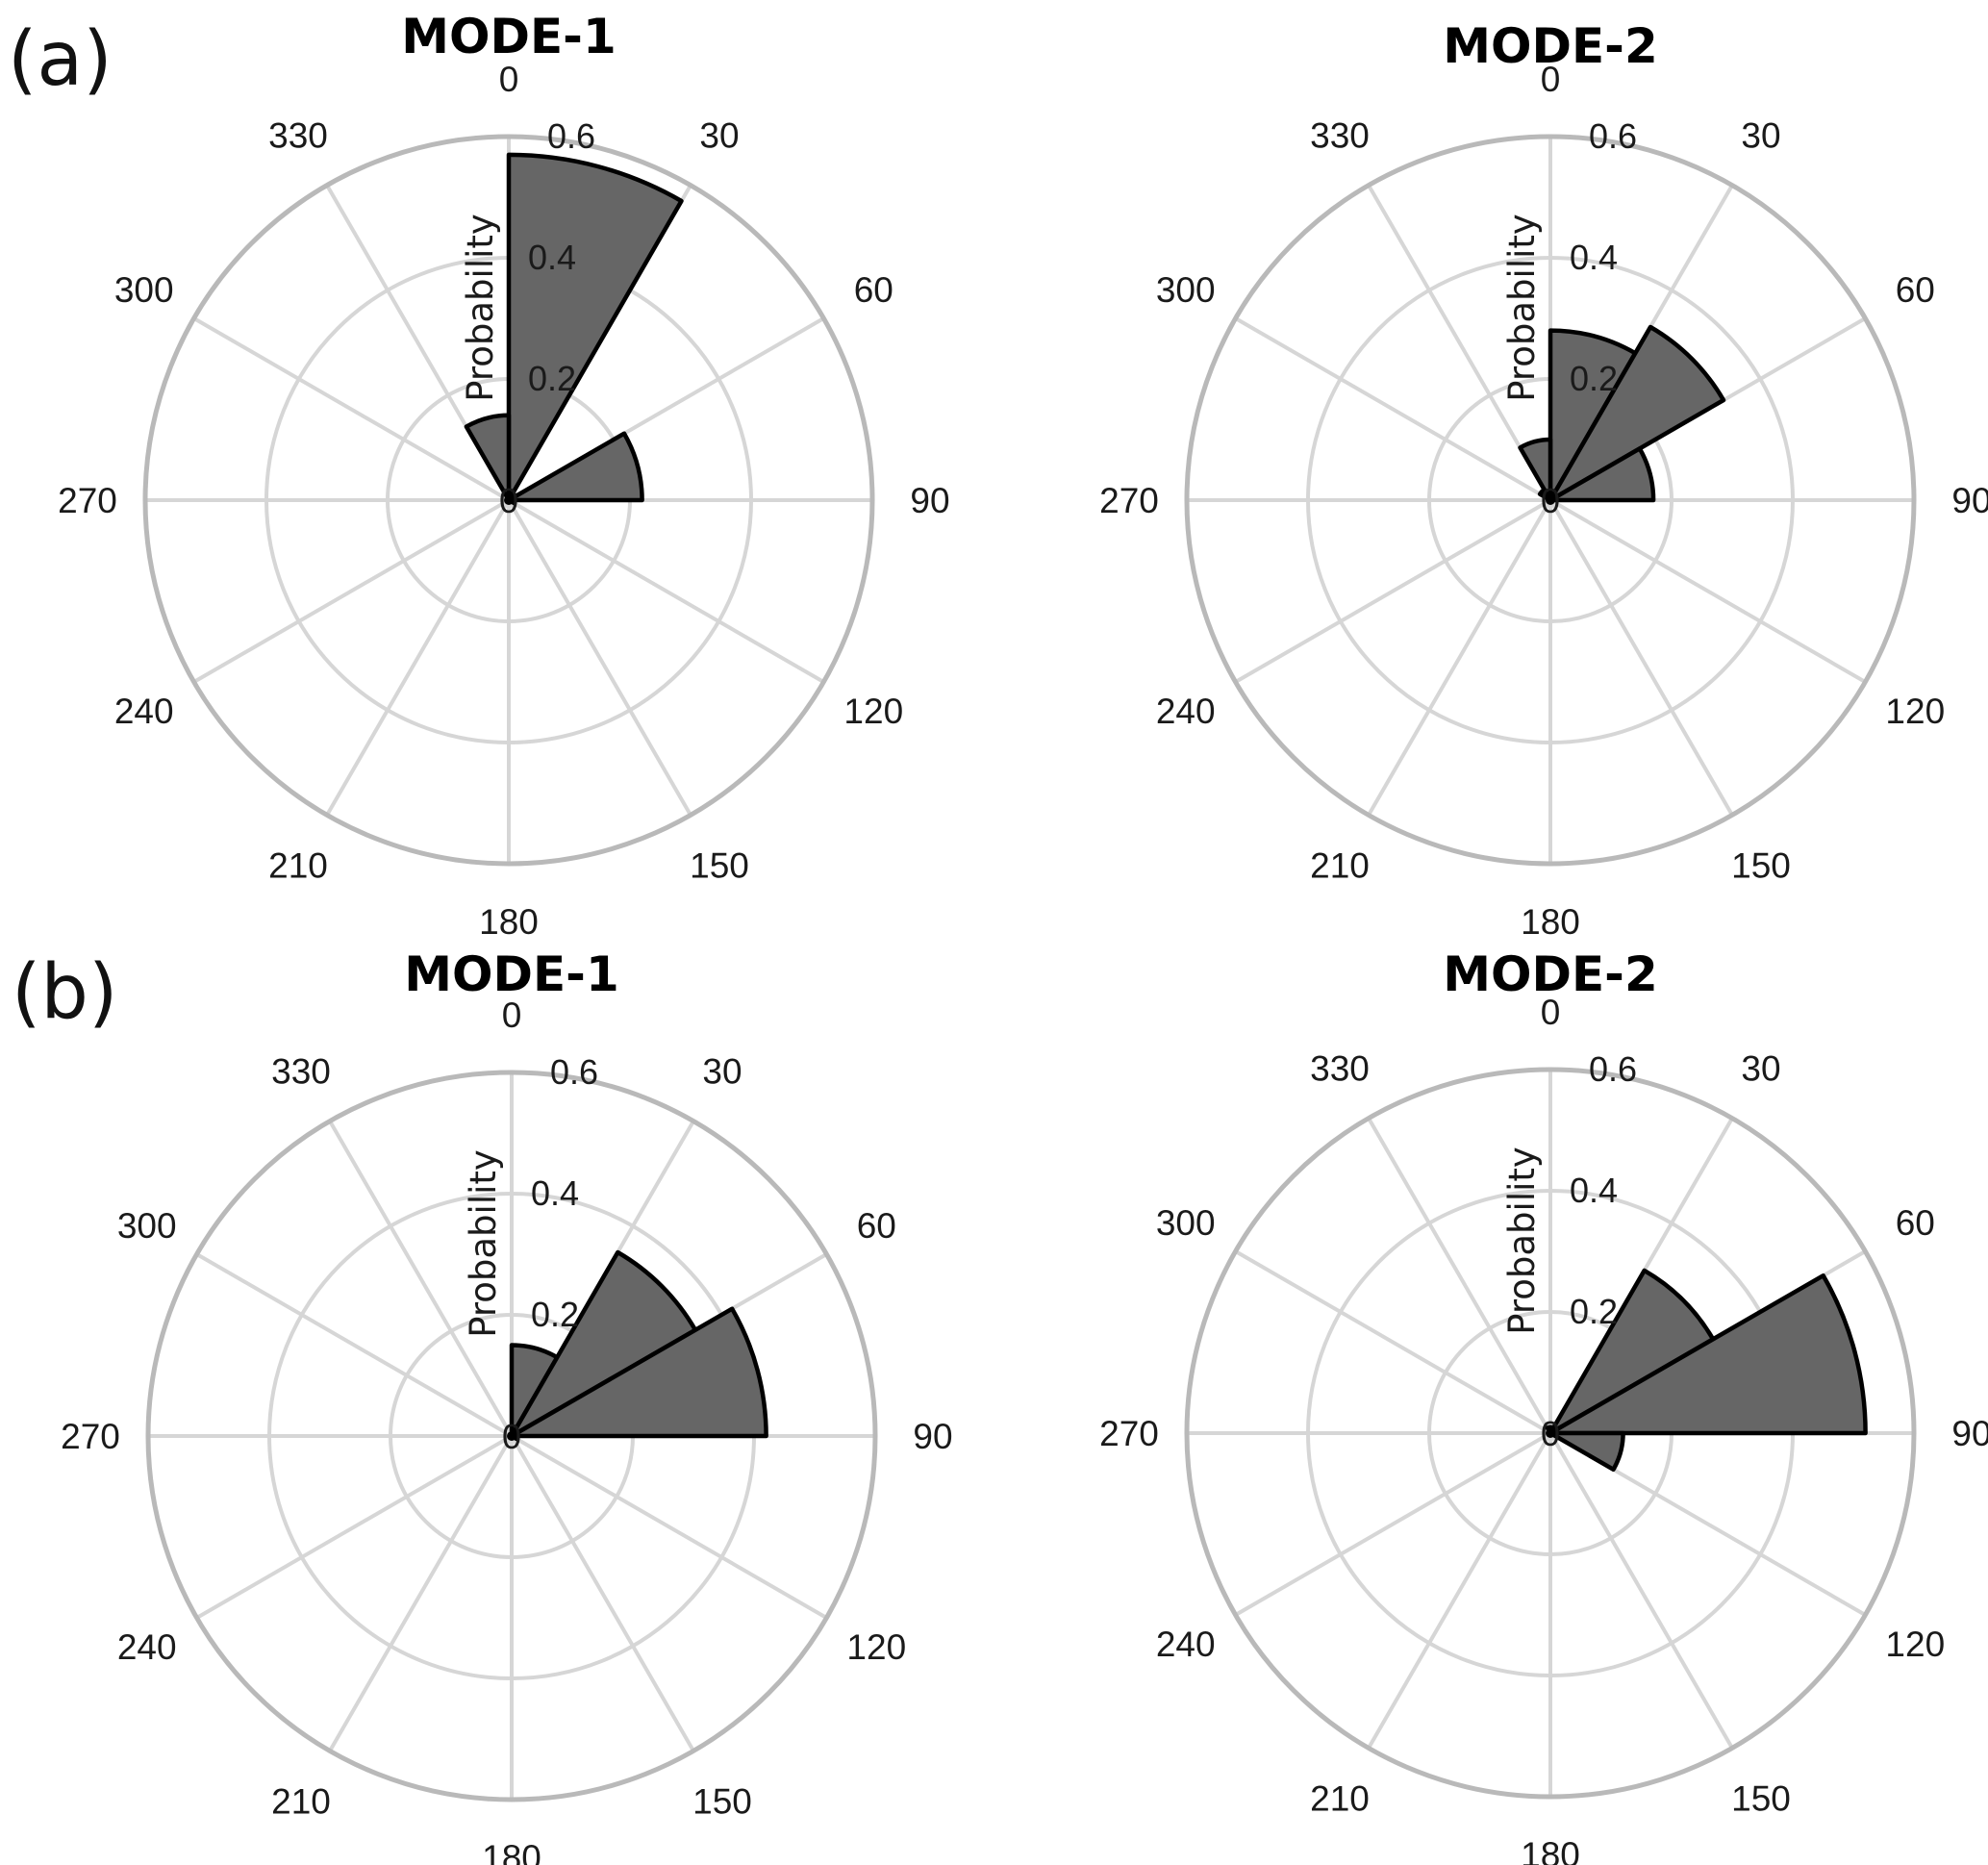  What do you see at coordinates (1594, 257) in the screenshot?
I see `radial-tick-label: 0.4` at bounding box center [1594, 257].